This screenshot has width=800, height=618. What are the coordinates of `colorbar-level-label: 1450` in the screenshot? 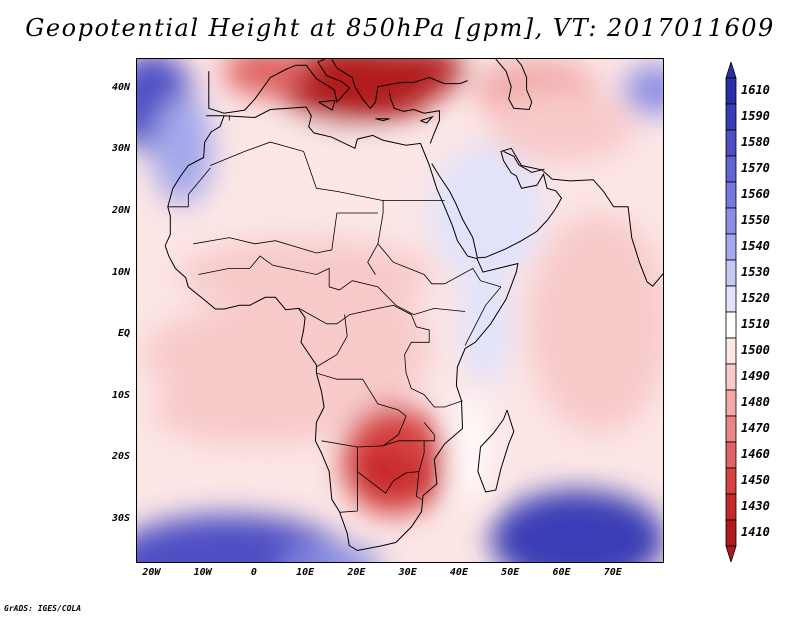 It's located at (755, 480).